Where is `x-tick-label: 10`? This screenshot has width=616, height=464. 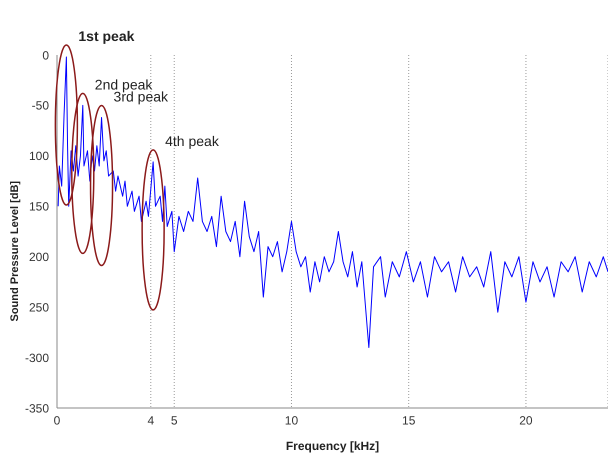
x-tick-label: 10 is located at coordinates (291, 421).